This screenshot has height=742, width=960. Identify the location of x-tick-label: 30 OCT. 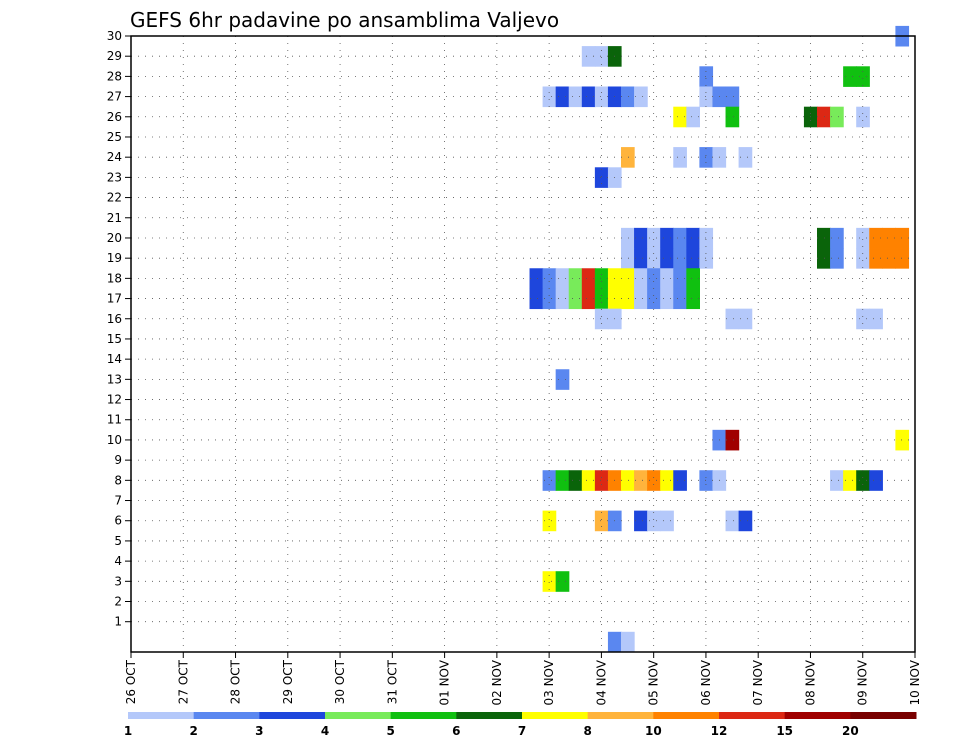
(340, 681).